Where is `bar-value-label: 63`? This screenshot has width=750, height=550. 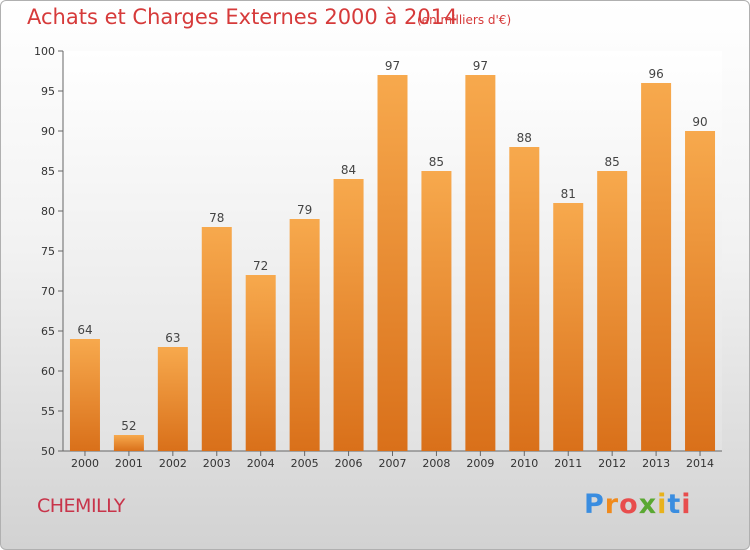
bar-value-label: 63 is located at coordinates (172, 338).